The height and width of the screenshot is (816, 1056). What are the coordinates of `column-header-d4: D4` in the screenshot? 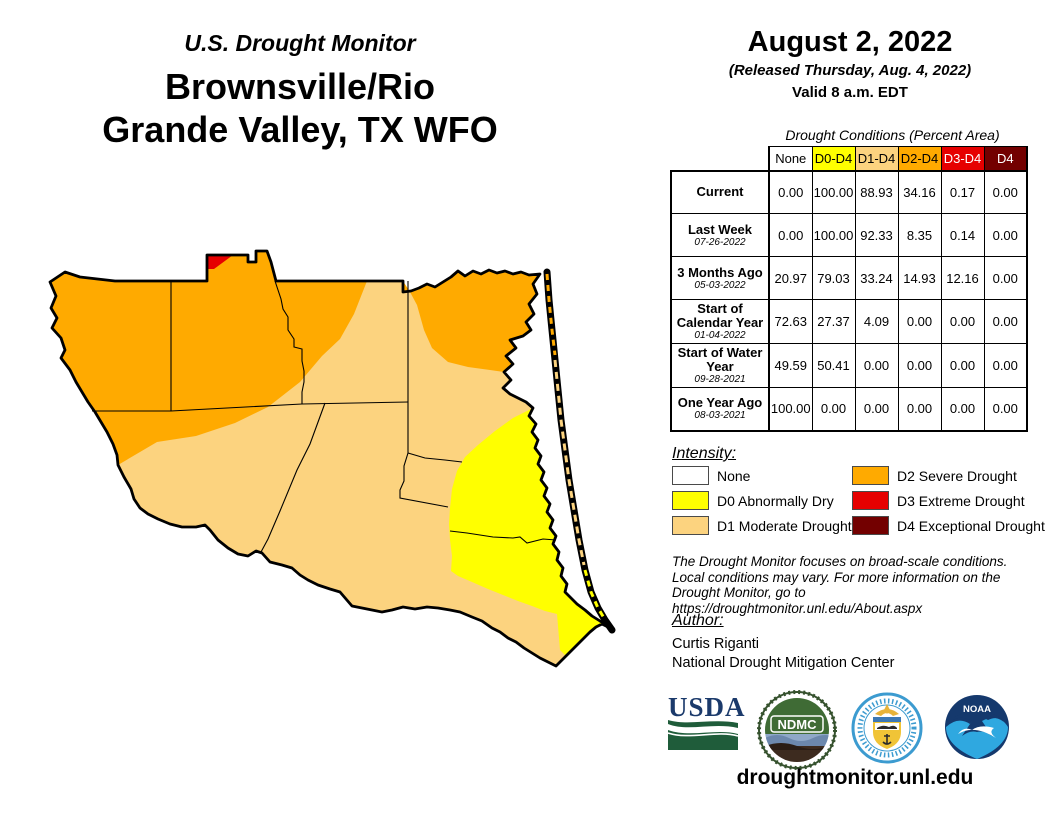 It's located at (1005, 158).